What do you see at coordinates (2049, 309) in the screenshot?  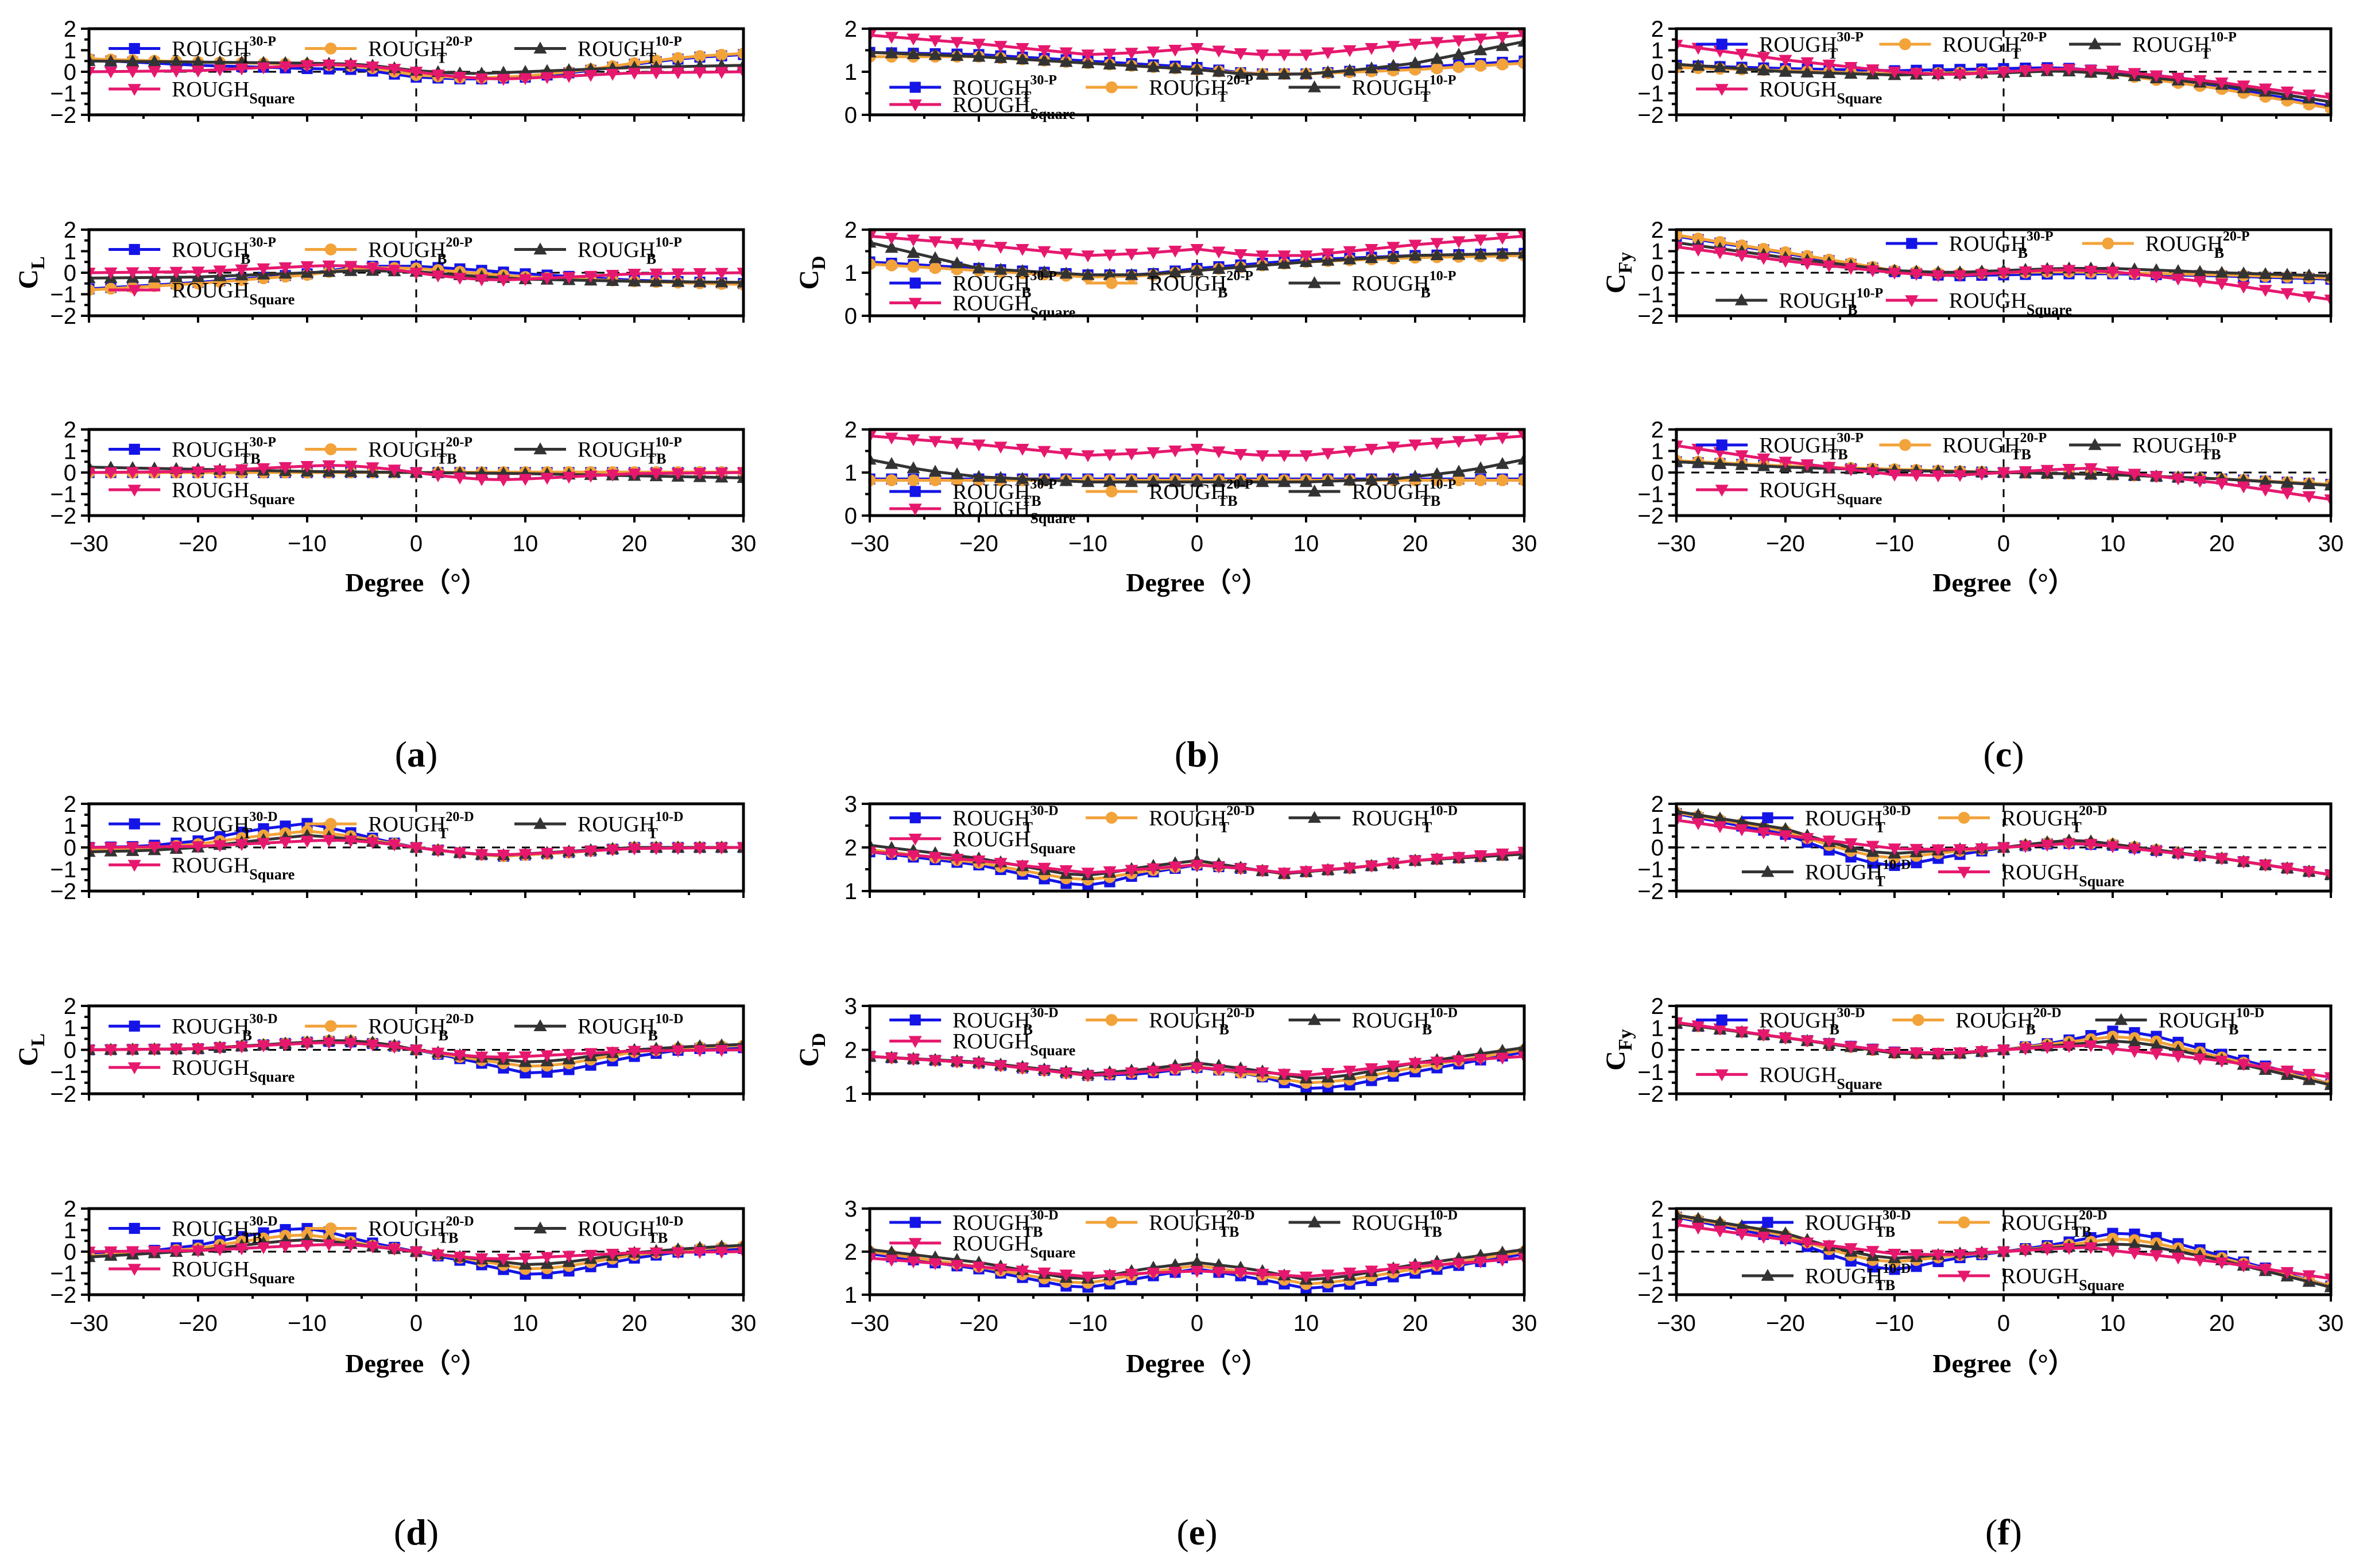 I see `legend-label-subscript: Square` at bounding box center [2049, 309].